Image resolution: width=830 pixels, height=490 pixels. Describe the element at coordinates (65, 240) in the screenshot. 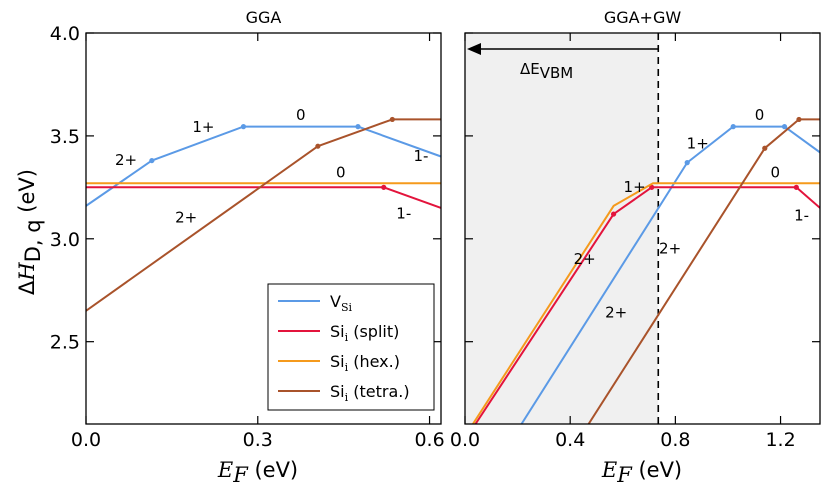

I see `y-tick-label: 3.0` at that location.